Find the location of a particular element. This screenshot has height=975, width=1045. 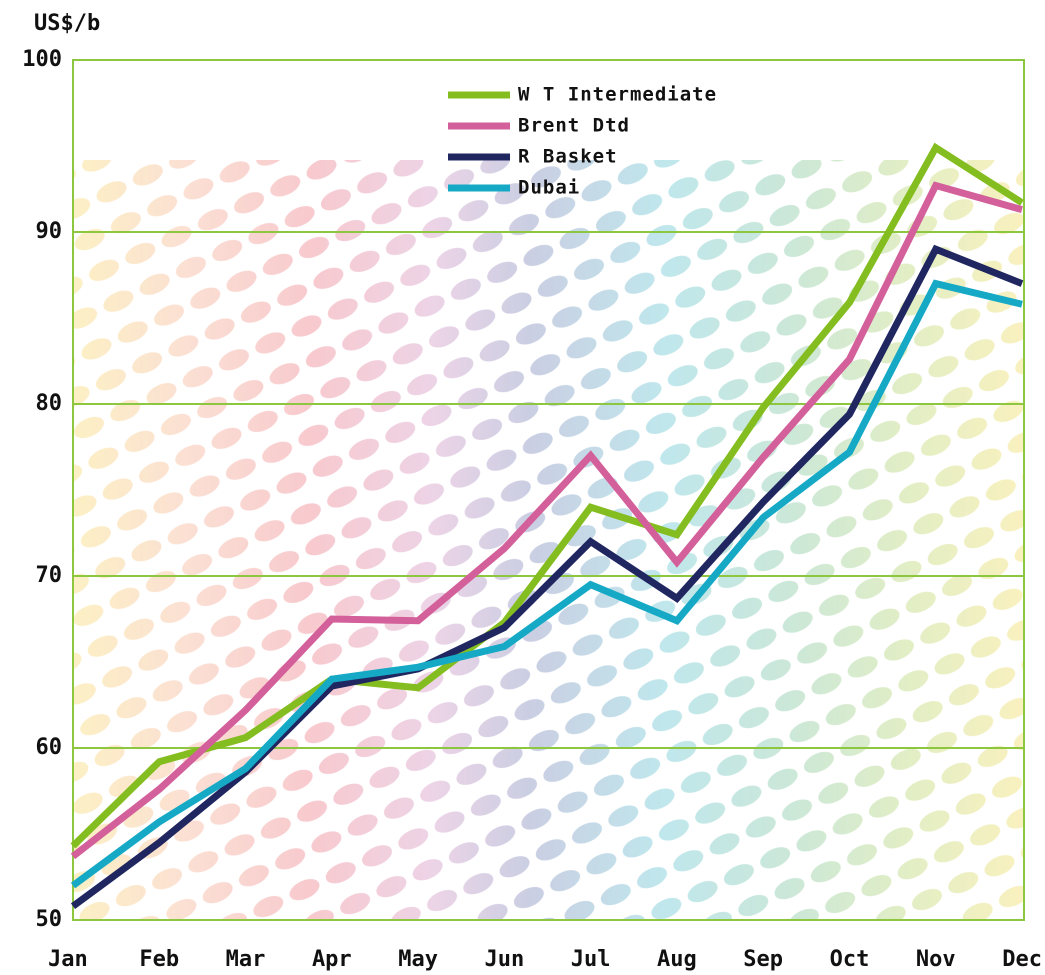

y-tick-label: 70 is located at coordinates (49, 575).